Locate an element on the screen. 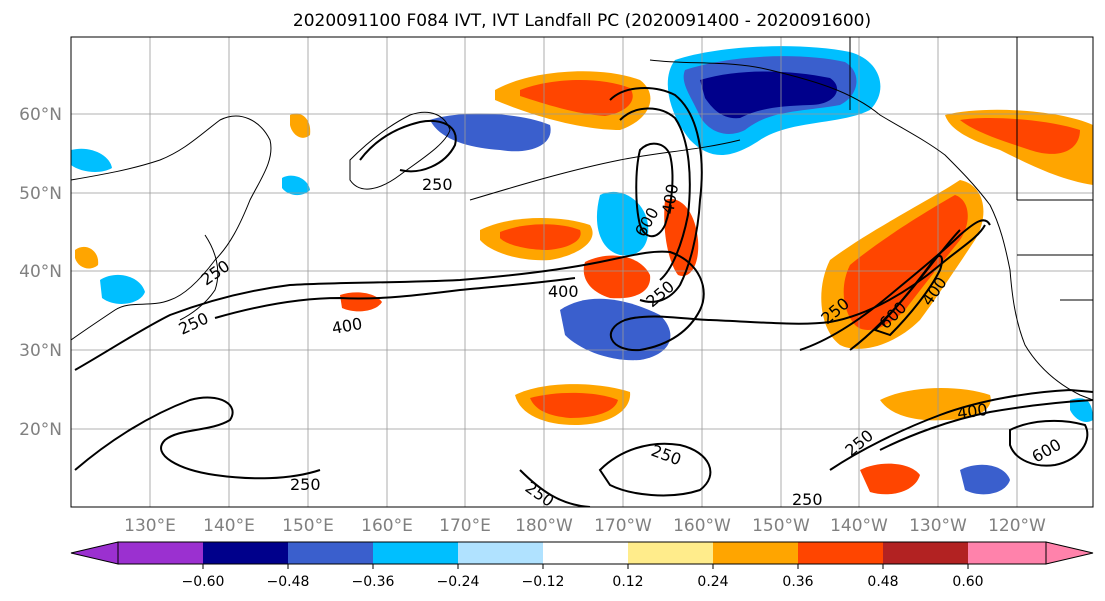 This screenshot has height=601, width=1105. contour-400-gulf is located at coordinates (655, 194).